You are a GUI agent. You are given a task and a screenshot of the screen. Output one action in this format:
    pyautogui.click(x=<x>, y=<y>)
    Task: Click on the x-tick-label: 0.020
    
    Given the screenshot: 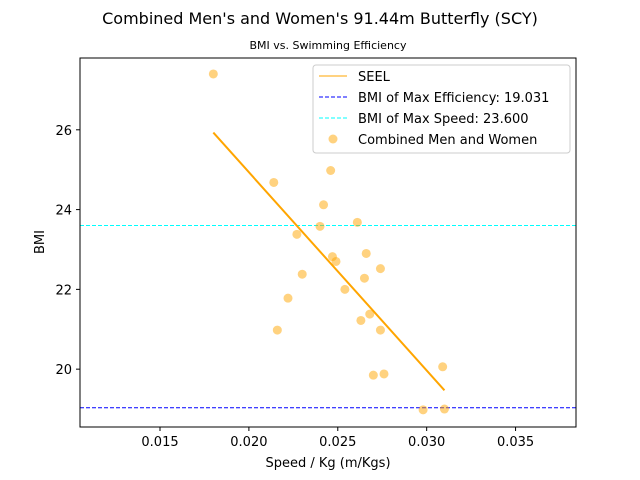 What is the action you would take?
    pyautogui.click(x=248, y=442)
    